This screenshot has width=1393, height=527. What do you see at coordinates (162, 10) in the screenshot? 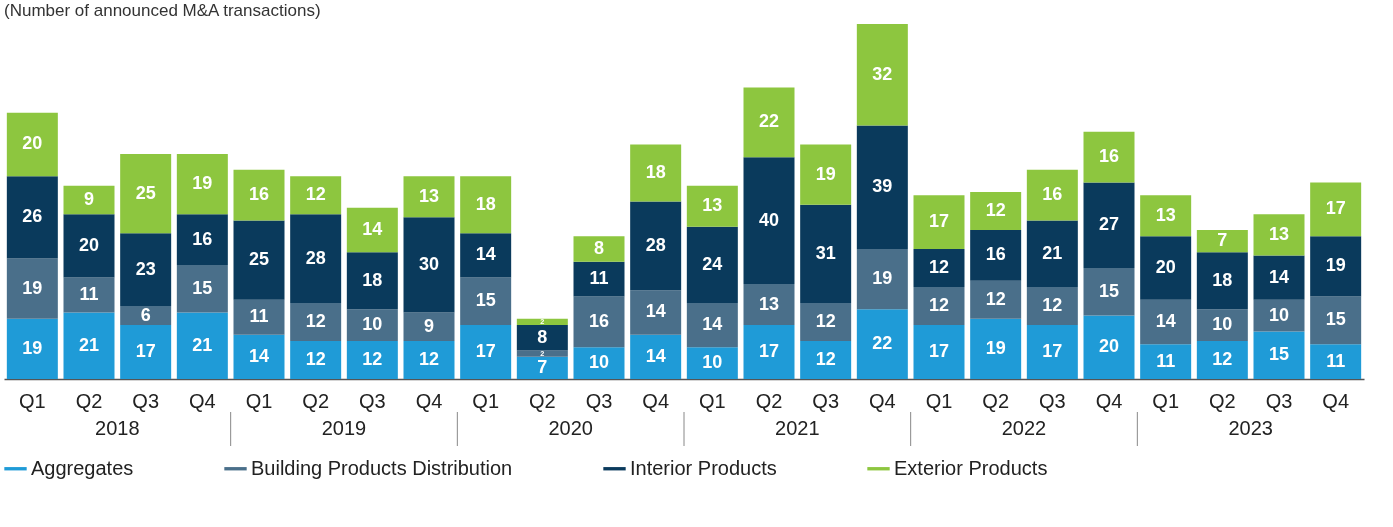
I see `chart-title: (Number of announced M&A transactions)` at bounding box center [162, 10].